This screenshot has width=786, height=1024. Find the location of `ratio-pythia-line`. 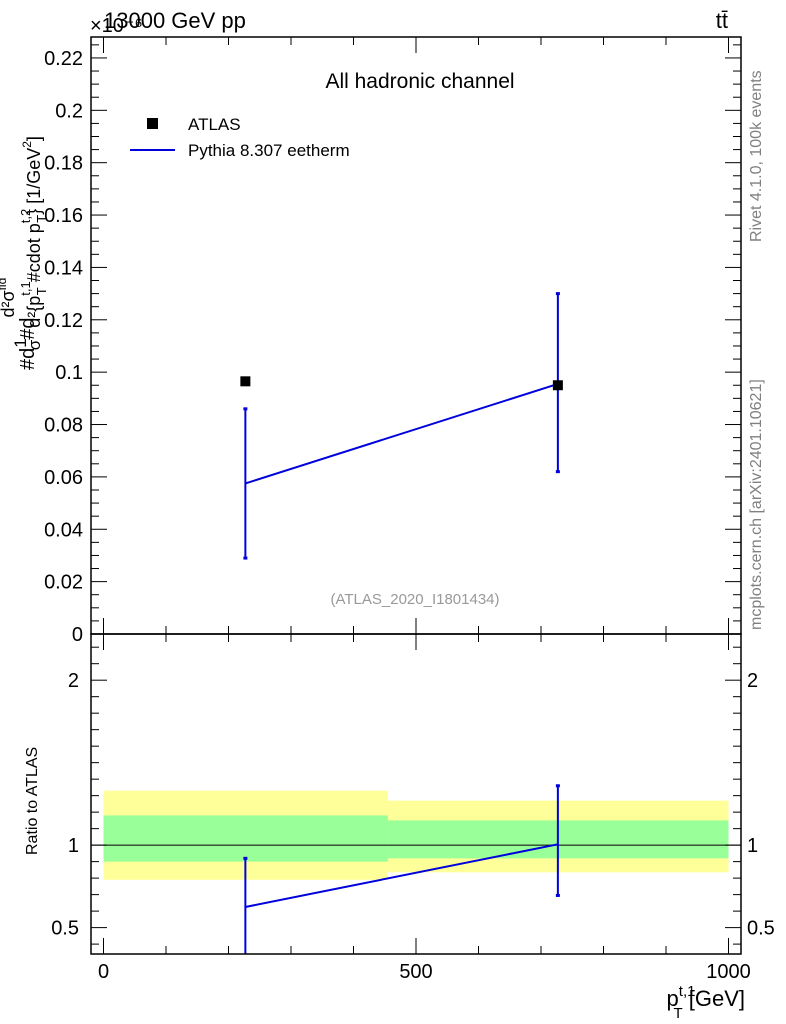

ratio-pythia-line is located at coordinates (402, 875).